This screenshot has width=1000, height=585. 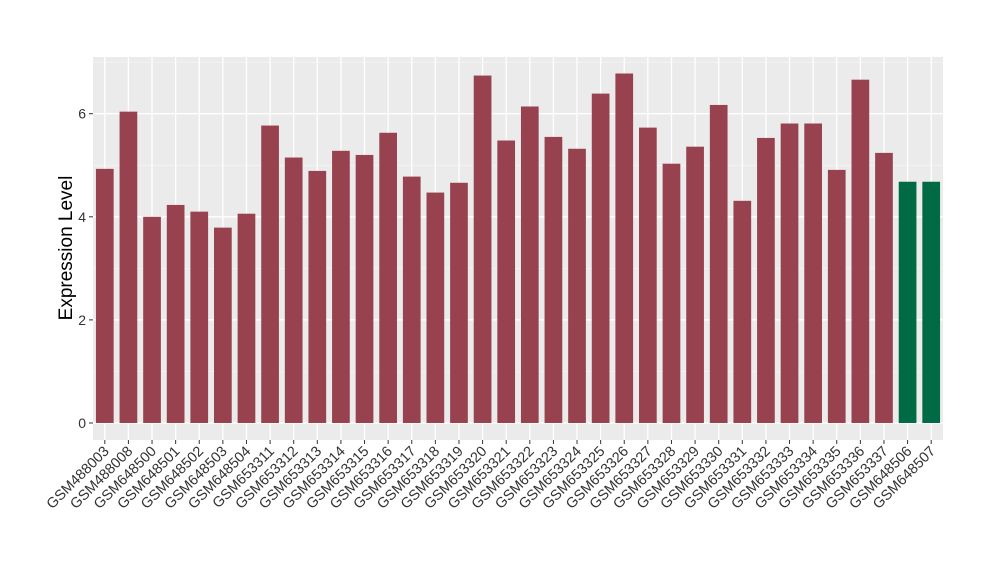 What do you see at coordinates (66, 248) in the screenshot?
I see `y-axis-label: Expression Level` at bounding box center [66, 248].